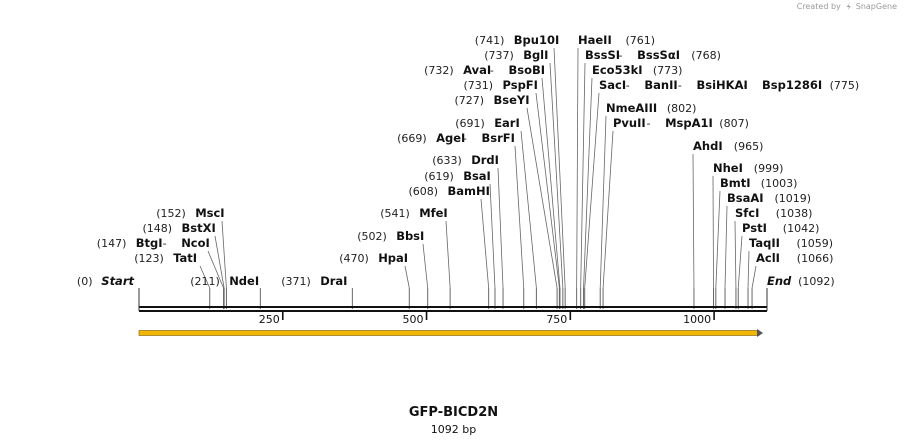  What do you see at coordinates (535, 55) in the screenshot?
I see `enzyme-name: BglI` at bounding box center [535, 55].